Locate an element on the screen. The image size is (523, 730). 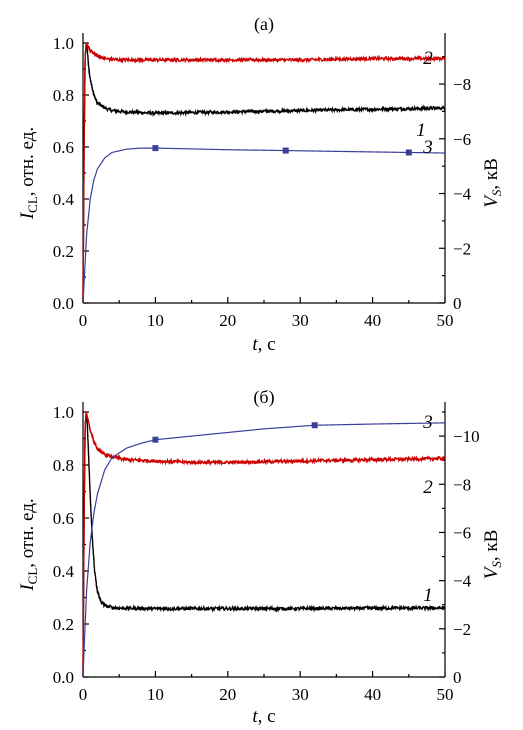
panel-label: (б) is located at coordinates (263, 397).